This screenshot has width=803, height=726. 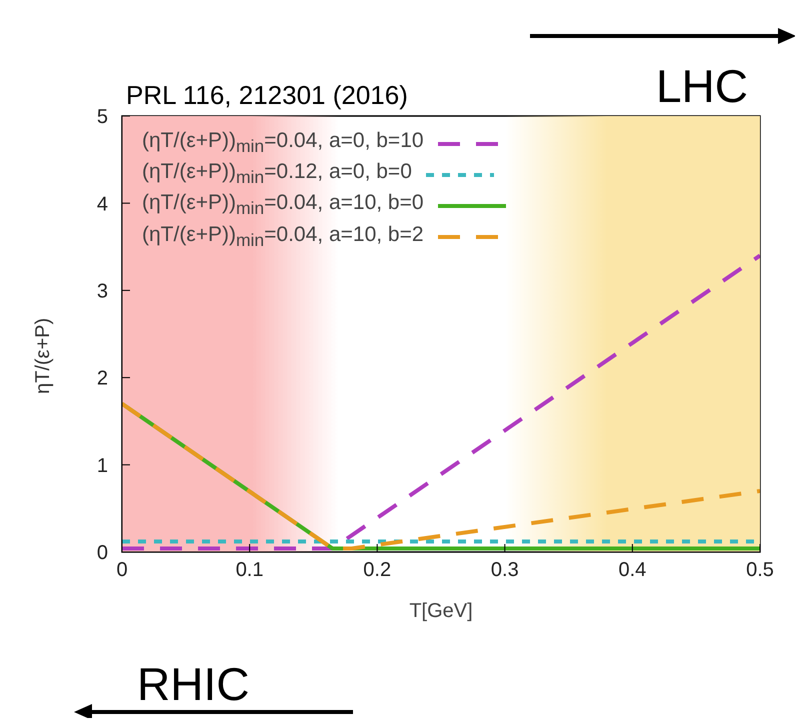 I want to click on x-tick-label: 0.4, so click(x=632, y=570).